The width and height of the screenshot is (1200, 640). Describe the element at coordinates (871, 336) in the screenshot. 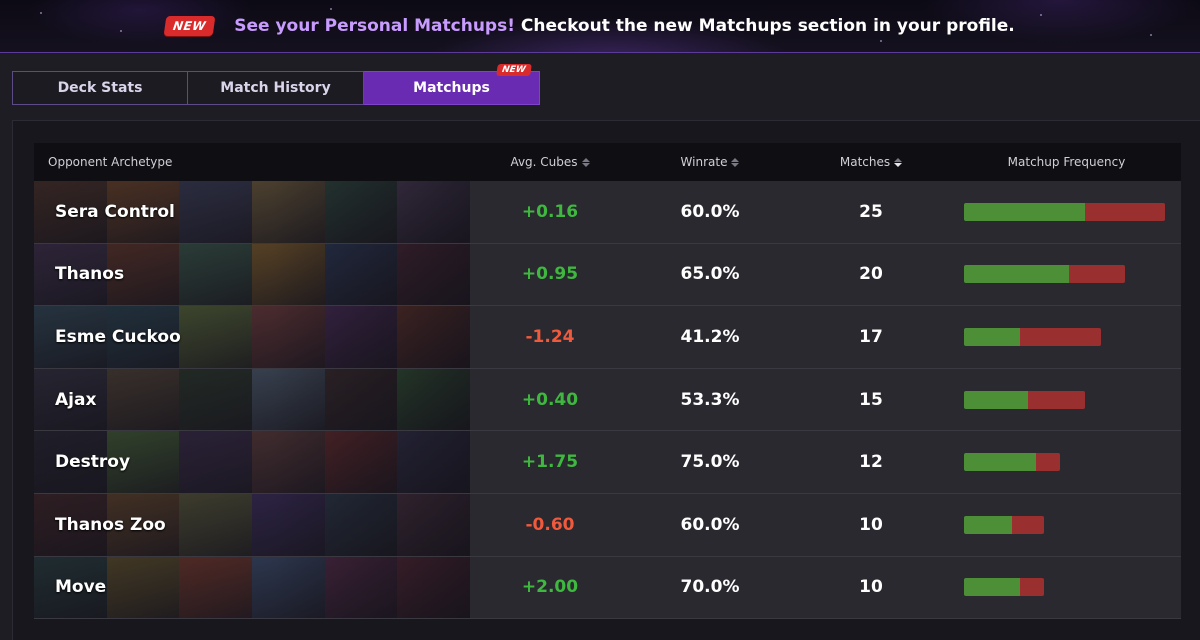

I see `matches-value: 17` at that location.